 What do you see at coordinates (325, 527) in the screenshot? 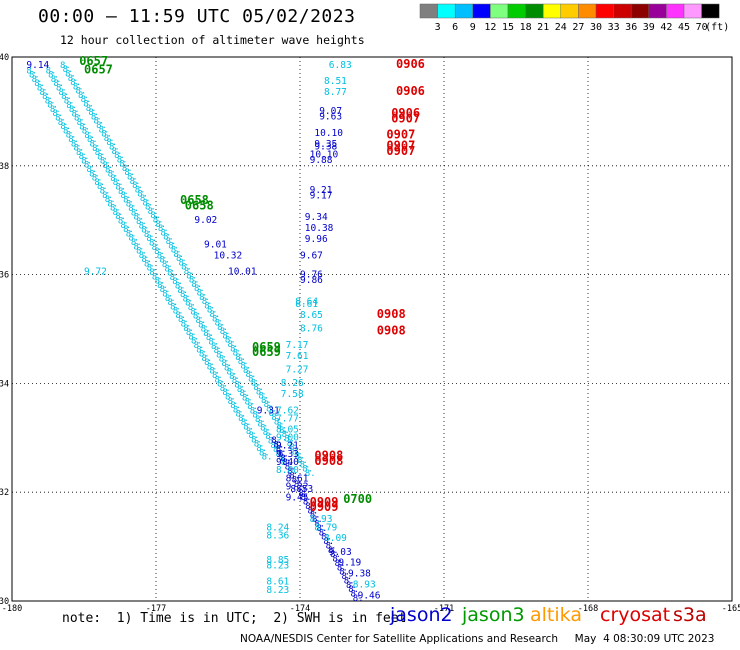
I see `swh-label: 8.79` at bounding box center [325, 527].